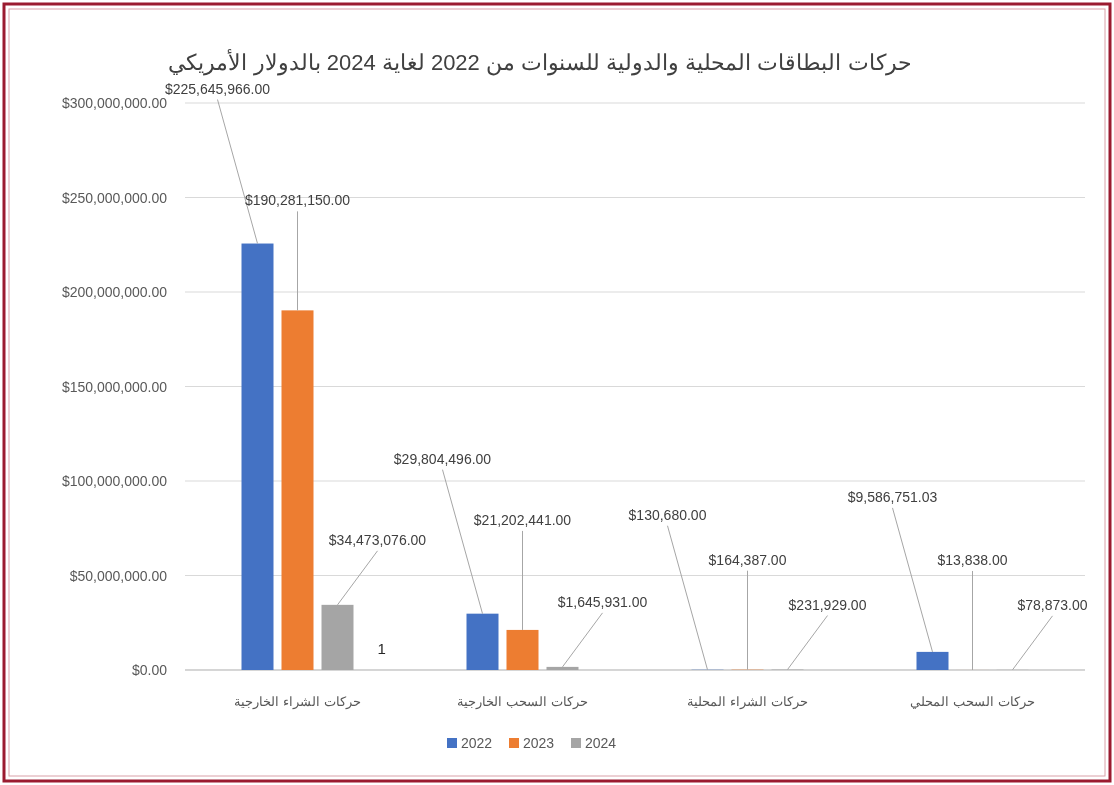  What do you see at coordinates (381, 648) in the screenshot?
I see `annotation: 1` at bounding box center [381, 648].